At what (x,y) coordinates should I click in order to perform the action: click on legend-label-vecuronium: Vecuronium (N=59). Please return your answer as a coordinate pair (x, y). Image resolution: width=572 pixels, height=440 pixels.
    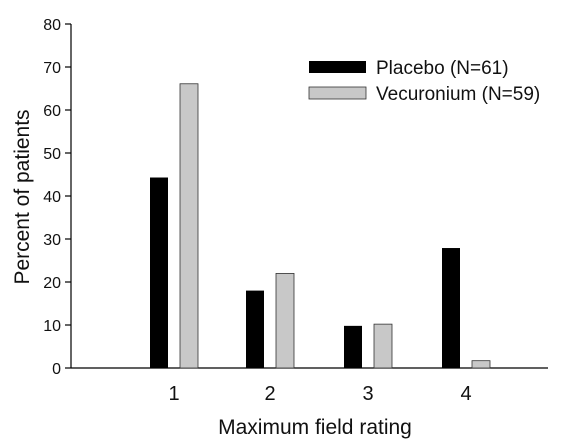
    Looking at the image, I should click on (458, 94).